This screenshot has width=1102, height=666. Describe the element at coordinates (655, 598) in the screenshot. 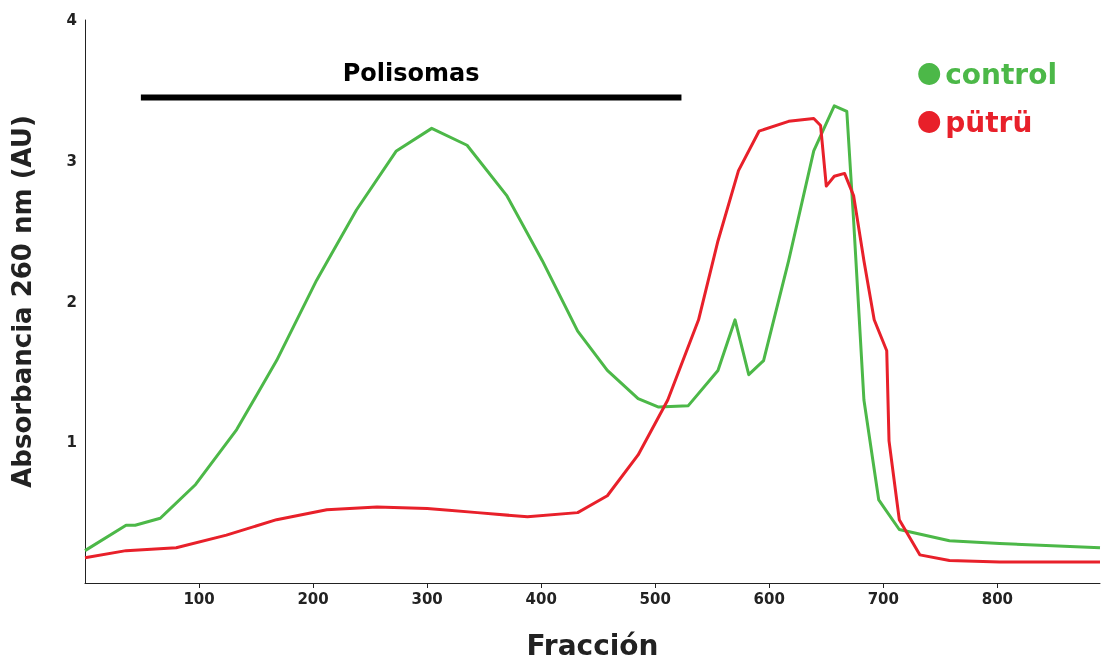

I see `x-tick-label: 500` at that location.